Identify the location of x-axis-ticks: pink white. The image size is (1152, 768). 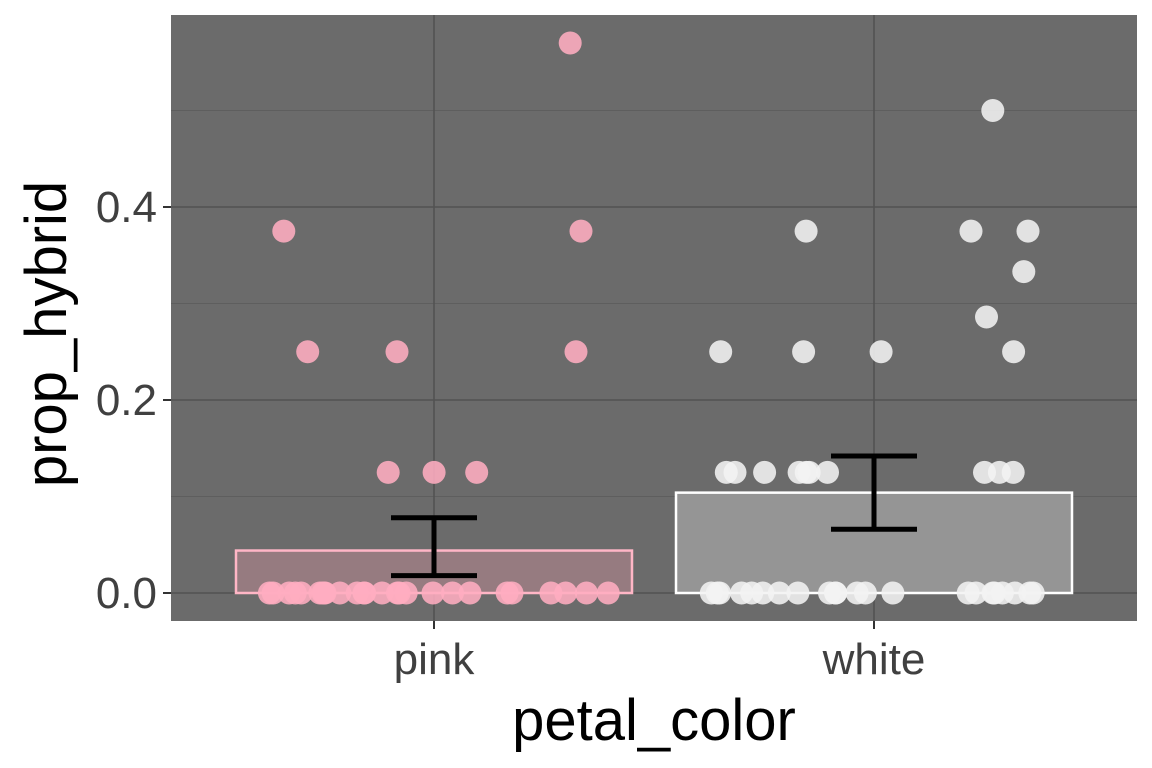
(660, 652).